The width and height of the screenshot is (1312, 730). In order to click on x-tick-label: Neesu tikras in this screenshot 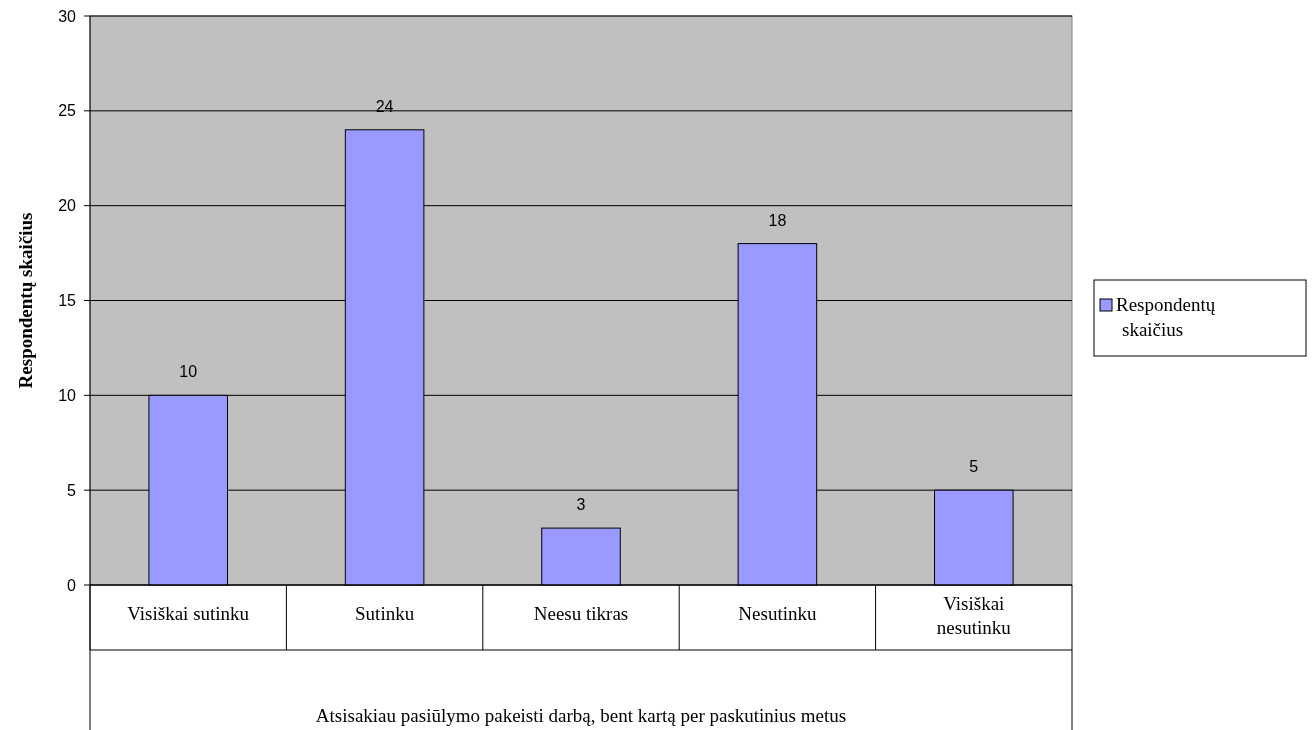, I will do `click(581, 613)`.